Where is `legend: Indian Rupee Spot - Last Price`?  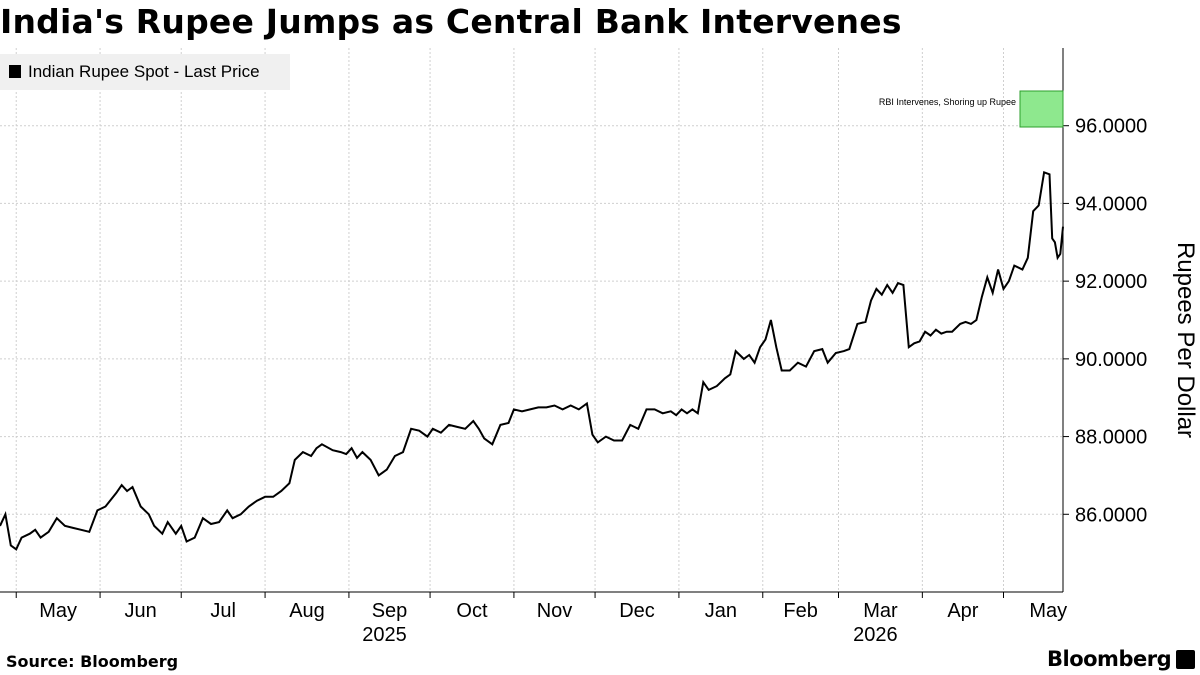
legend: Indian Rupee Spot - Last Price is located at coordinates (145, 72).